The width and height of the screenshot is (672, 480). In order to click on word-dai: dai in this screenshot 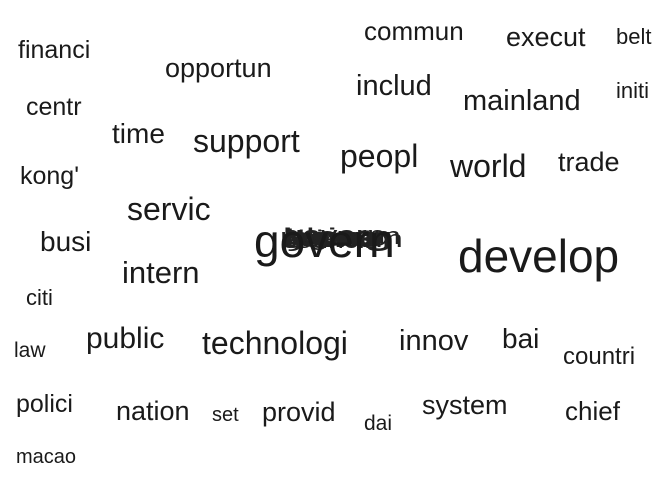, I will do `click(378, 423)`.